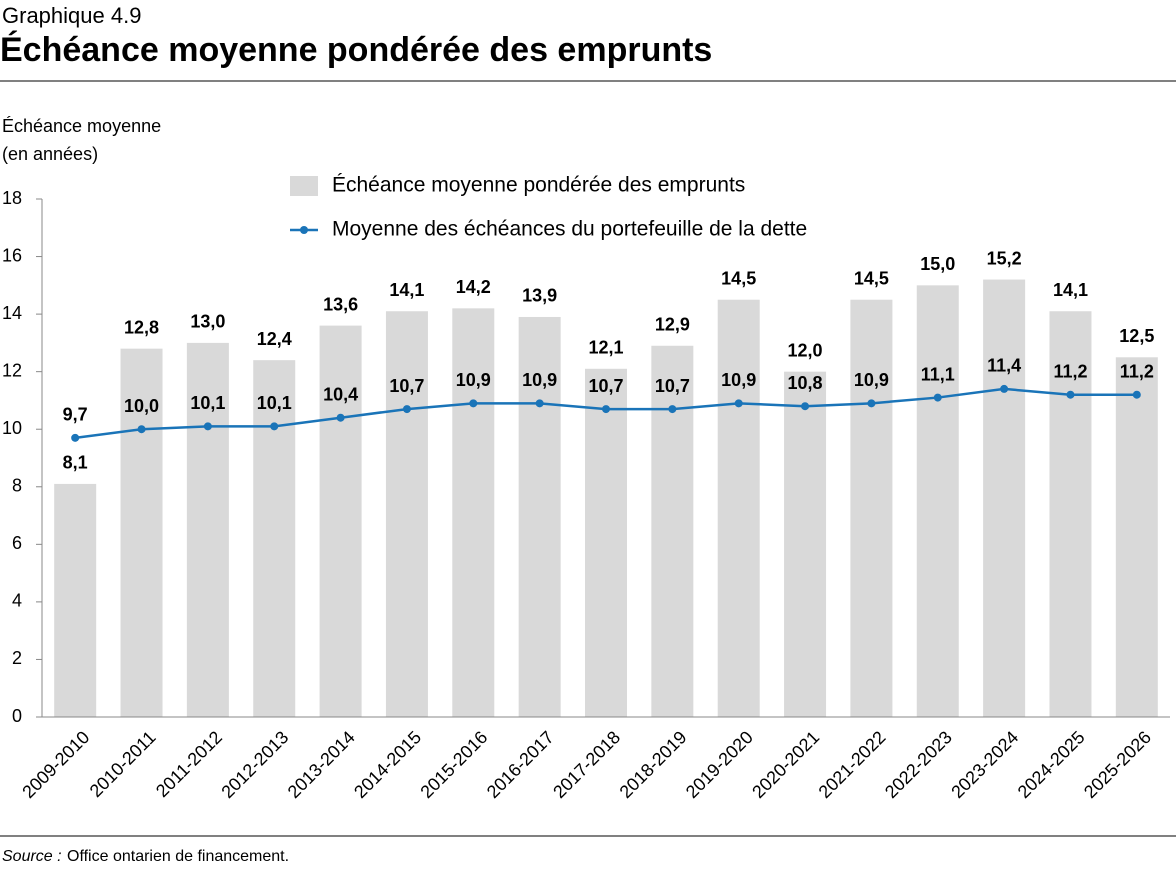  What do you see at coordinates (274, 339) in the screenshot?
I see `bar-value-label: 12,4` at bounding box center [274, 339].